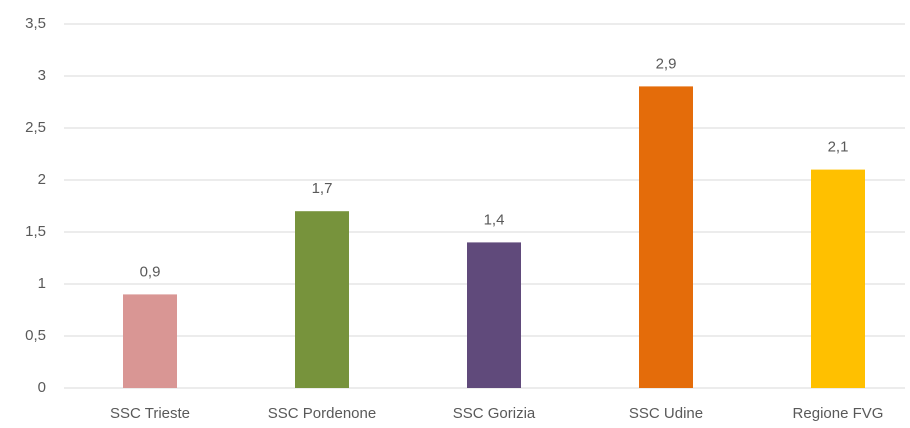 The image size is (910, 428). I want to click on data-label: 1,4, so click(494, 219).